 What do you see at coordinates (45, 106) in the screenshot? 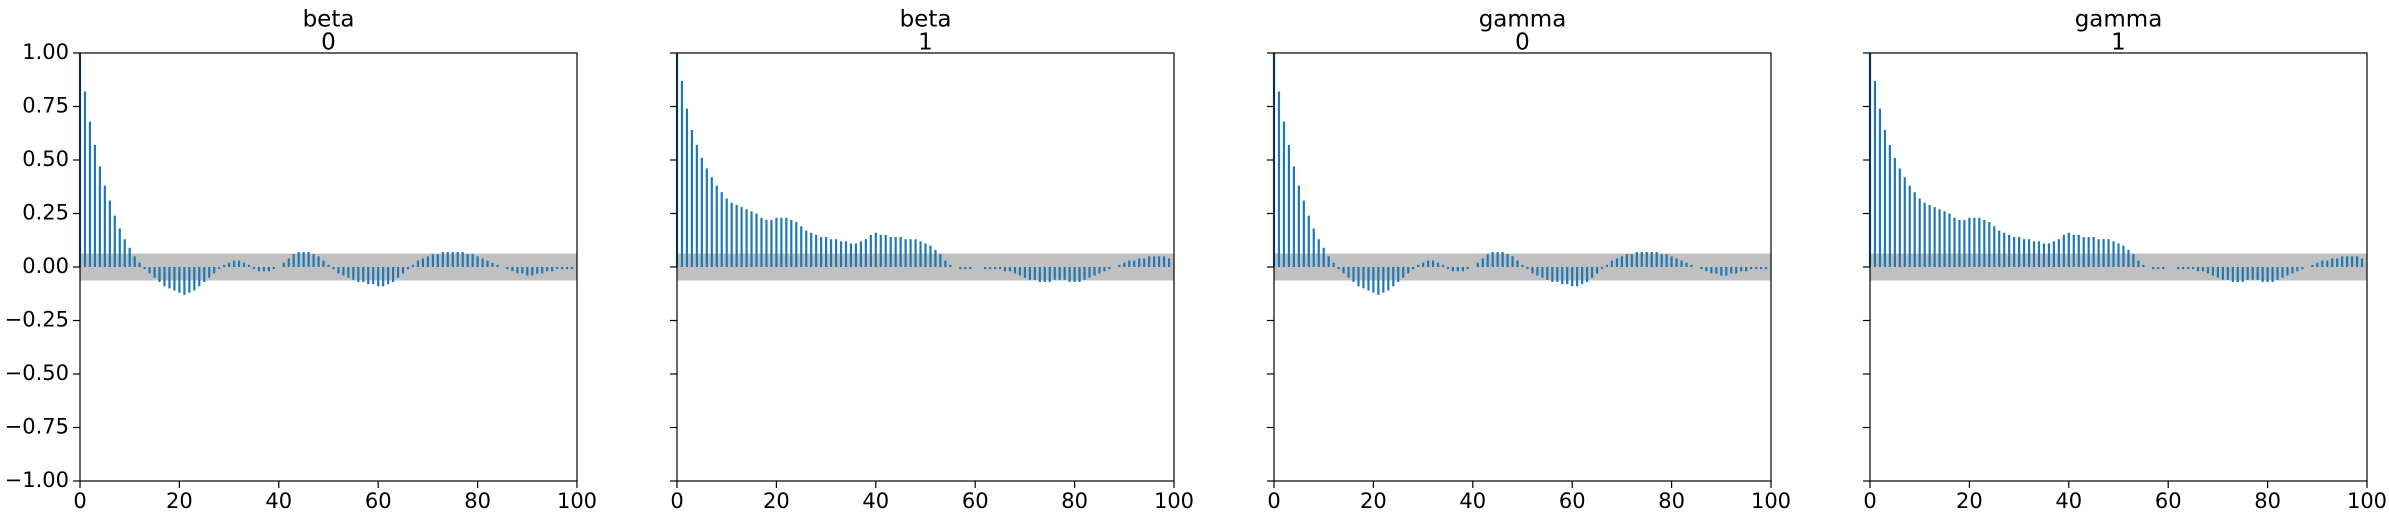
I see `y-tick-label: 0.75` at bounding box center [45, 106].